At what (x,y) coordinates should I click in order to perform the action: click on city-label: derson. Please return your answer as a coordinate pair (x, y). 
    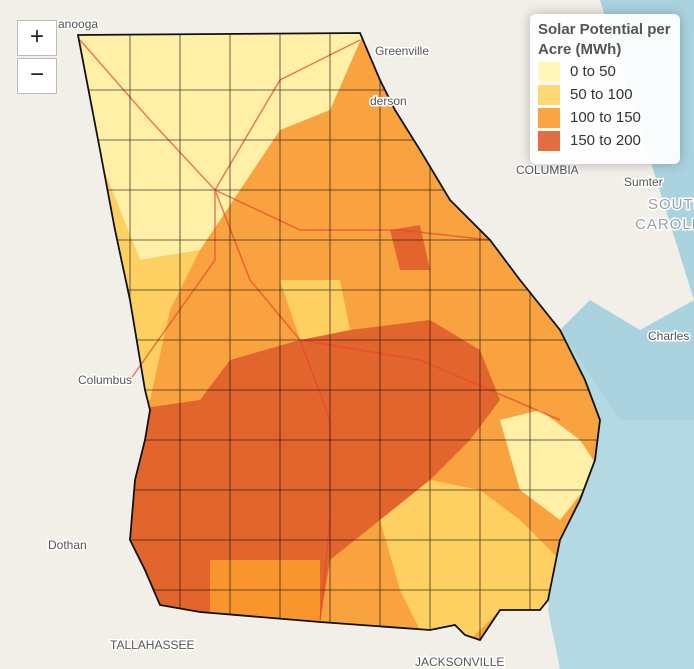
    Looking at the image, I should click on (388, 101).